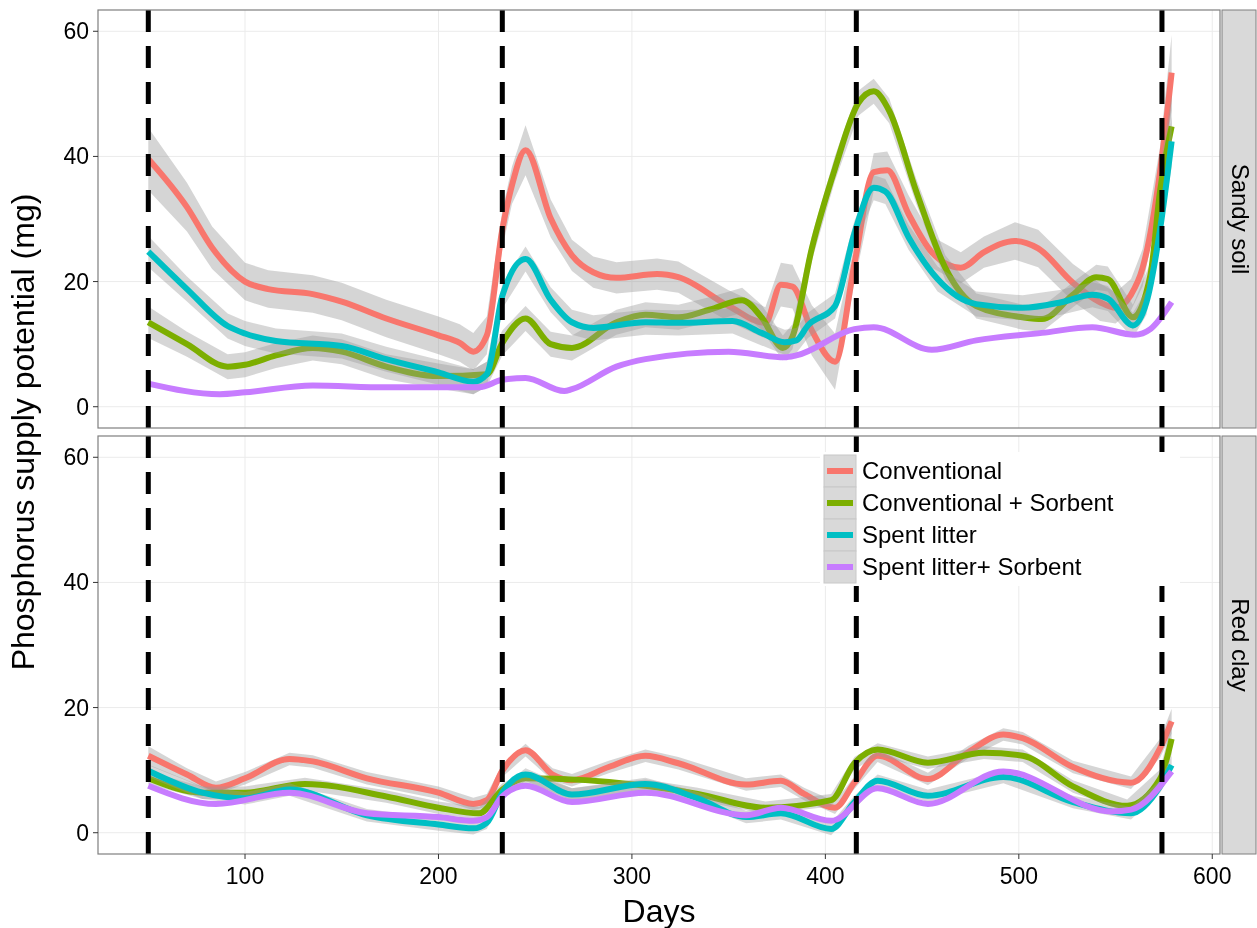 Image resolution: width=1257 pixels, height=928 pixels. What do you see at coordinates (1018, 876) in the screenshot?
I see `x-tick-label: 500` at bounding box center [1018, 876].